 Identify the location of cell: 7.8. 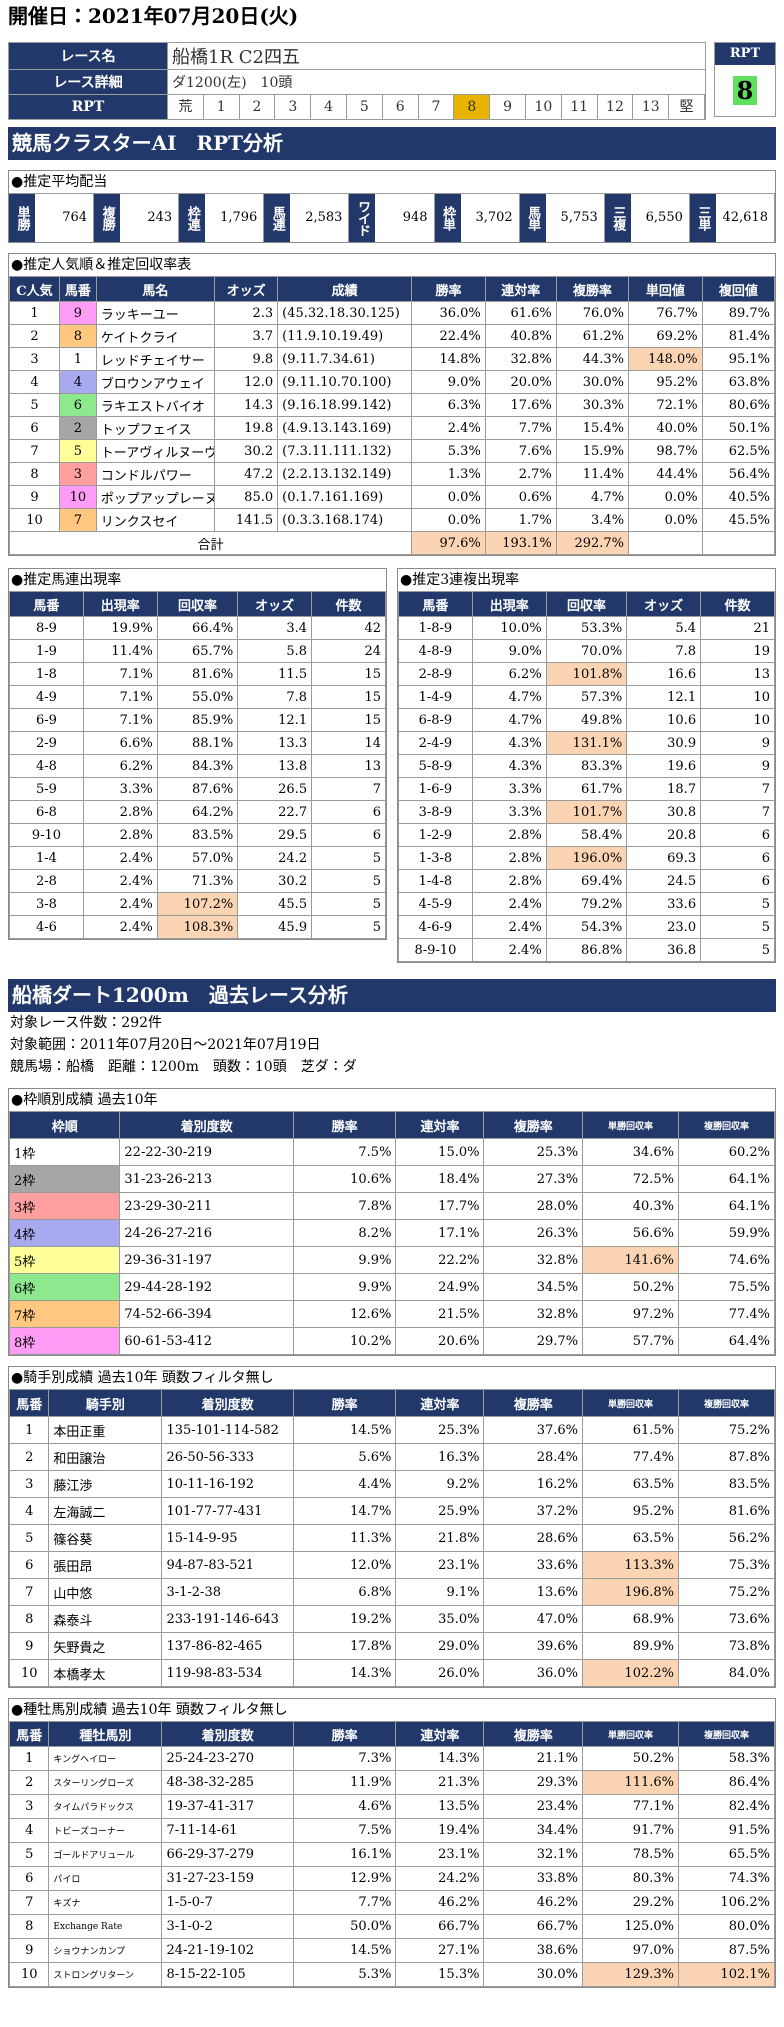
(664, 651).